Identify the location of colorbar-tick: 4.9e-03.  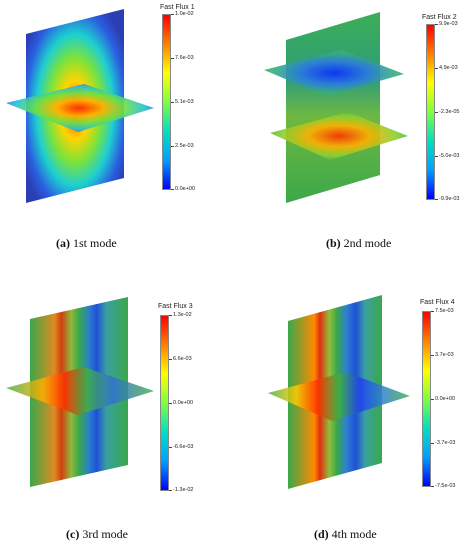
(446, 68).